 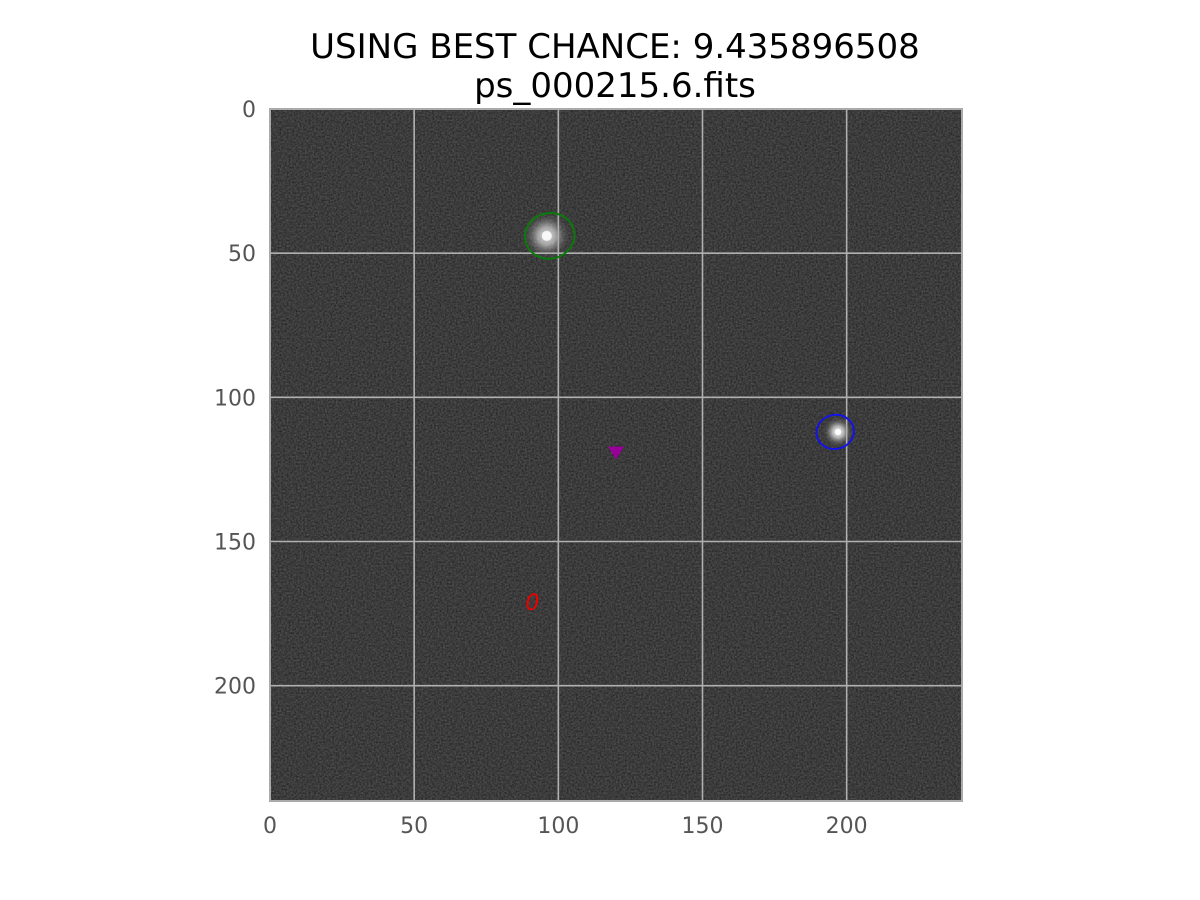 I want to click on y-tick-label-50: 50, so click(x=242, y=254).